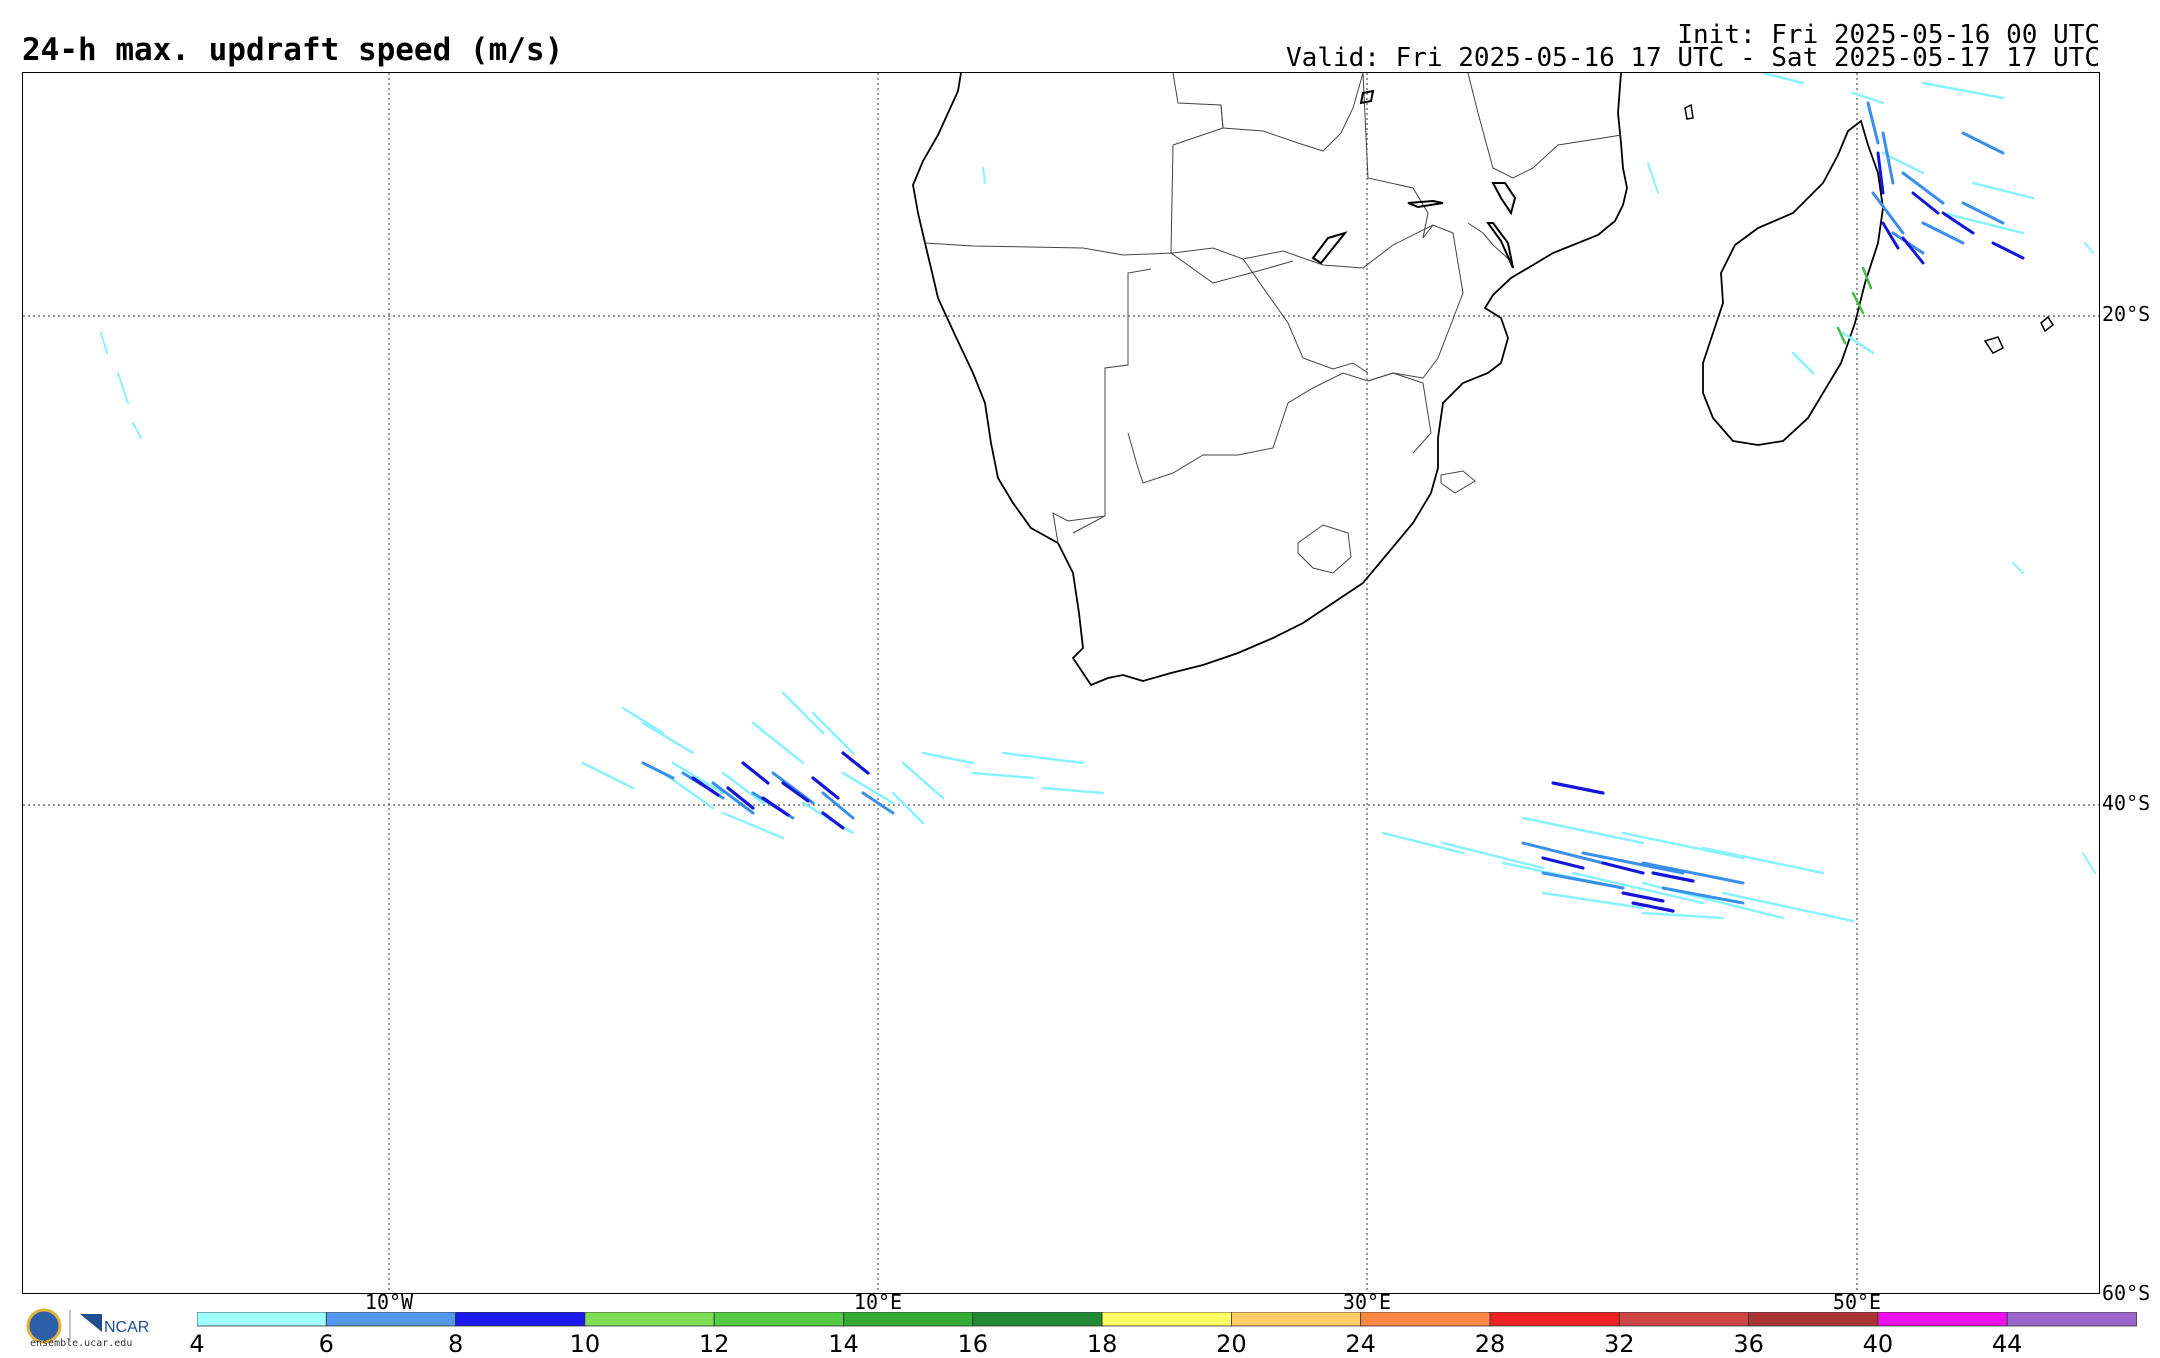 The height and width of the screenshot is (1358, 2160). I want to click on ncar-logo-text: NCAR, so click(126, 1327).